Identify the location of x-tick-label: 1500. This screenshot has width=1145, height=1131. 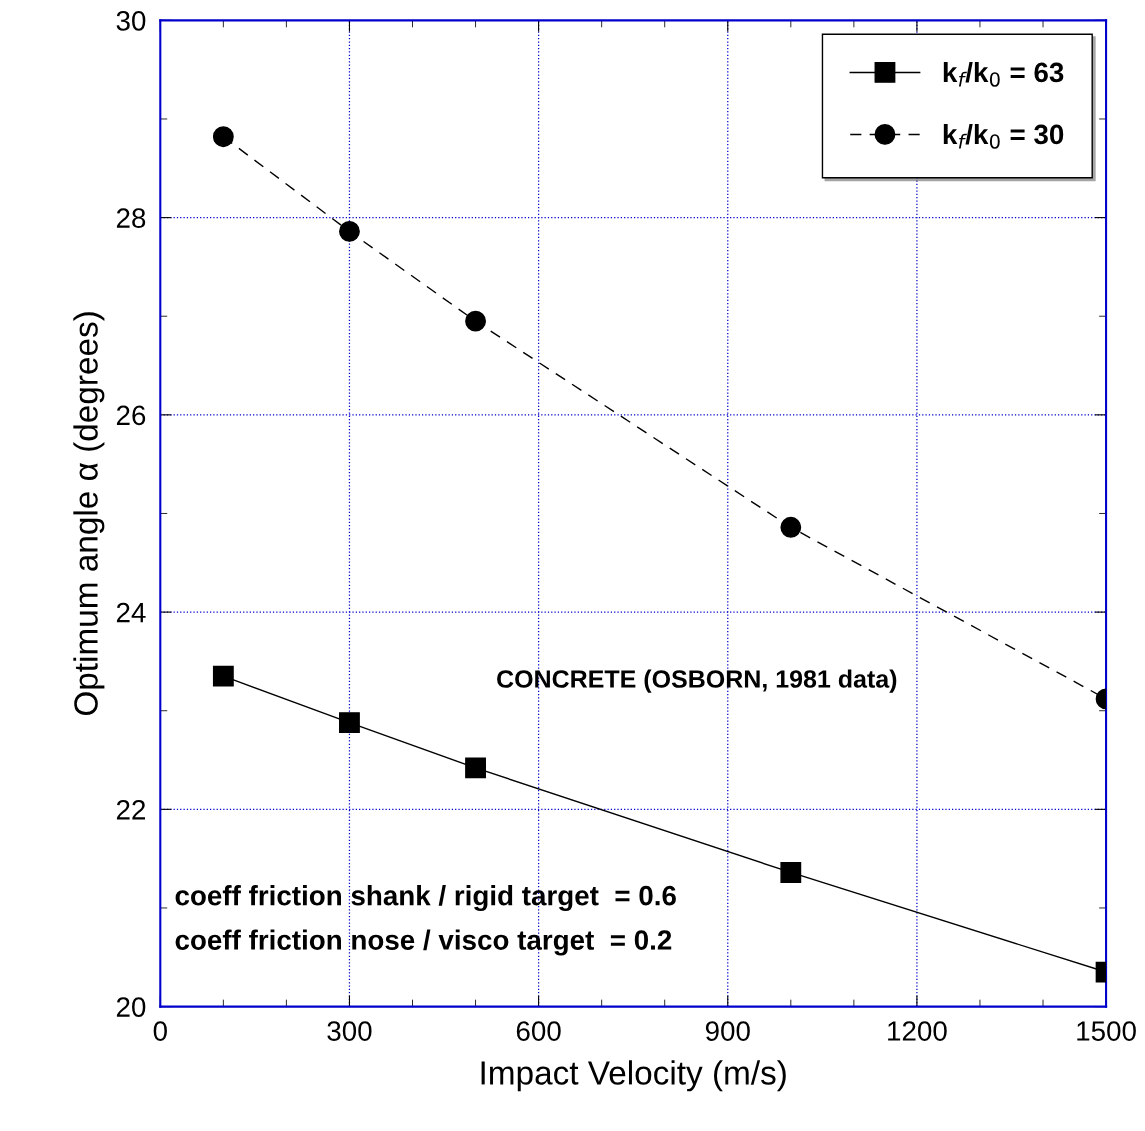
(1106, 1031).